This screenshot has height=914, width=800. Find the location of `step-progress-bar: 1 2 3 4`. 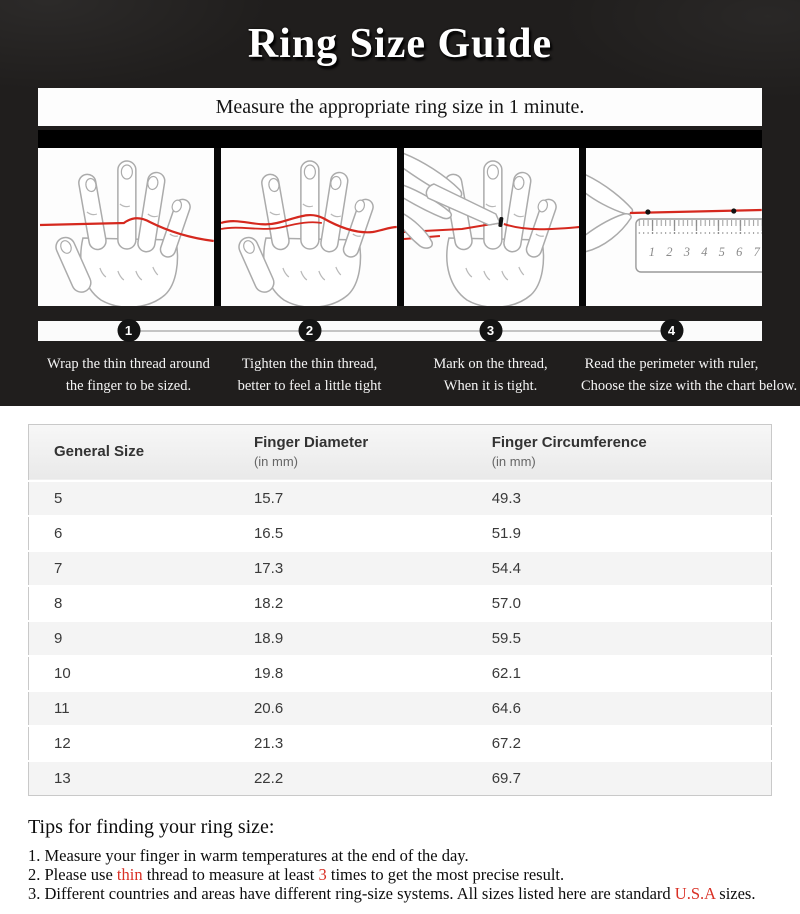

step-progress-bar: 1 2 3 4 is located at coordinates (400, 330).